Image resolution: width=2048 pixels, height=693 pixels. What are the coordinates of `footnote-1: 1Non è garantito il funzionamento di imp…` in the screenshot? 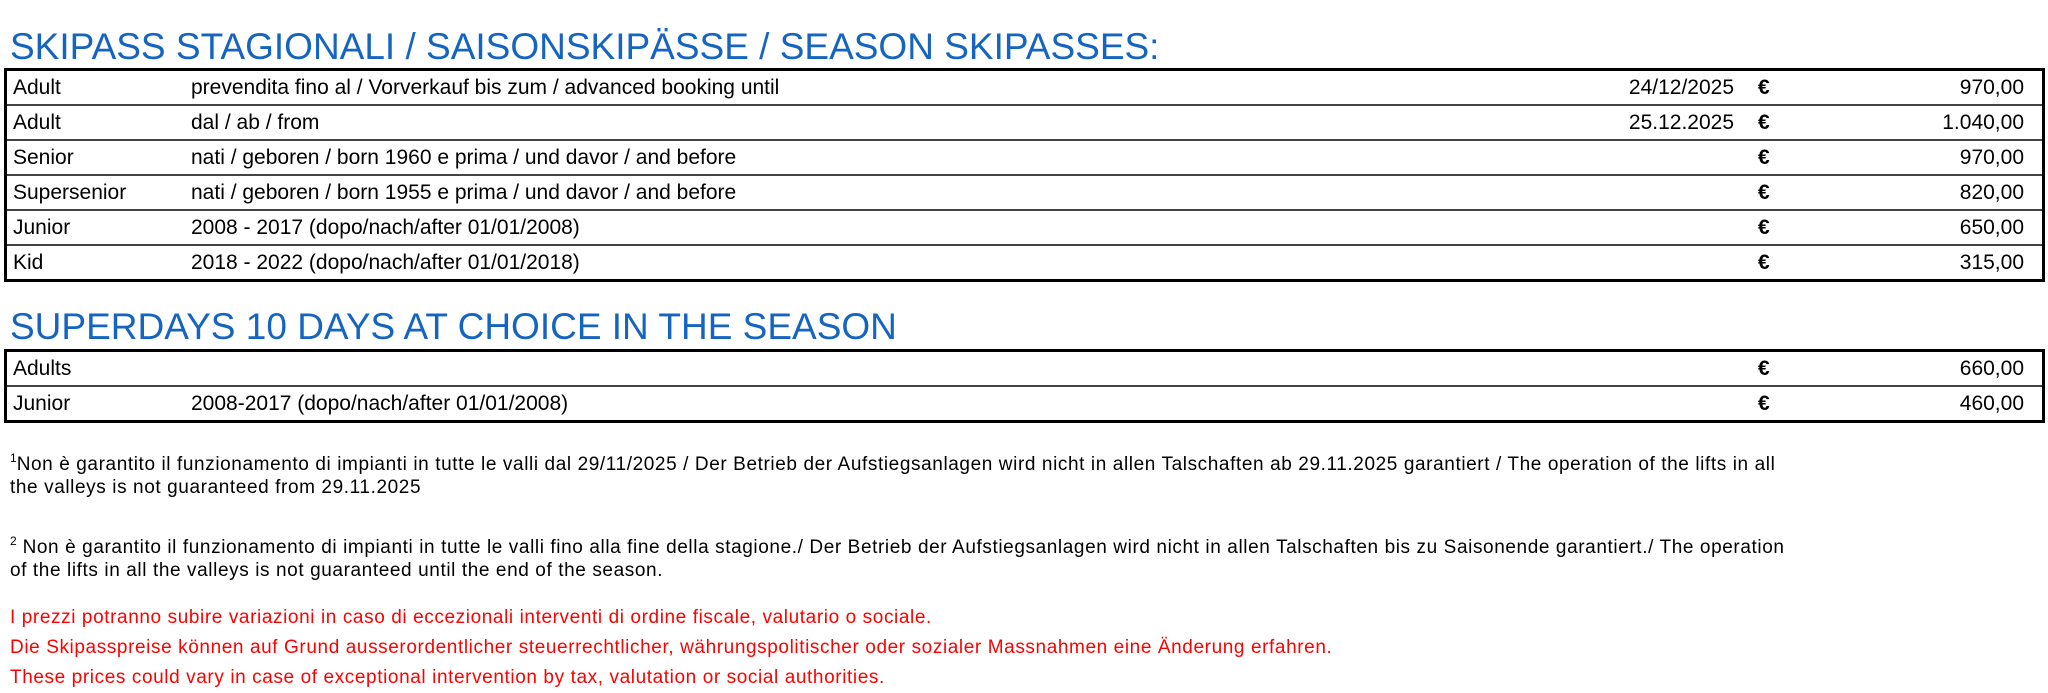 It's located at (1025, 473).